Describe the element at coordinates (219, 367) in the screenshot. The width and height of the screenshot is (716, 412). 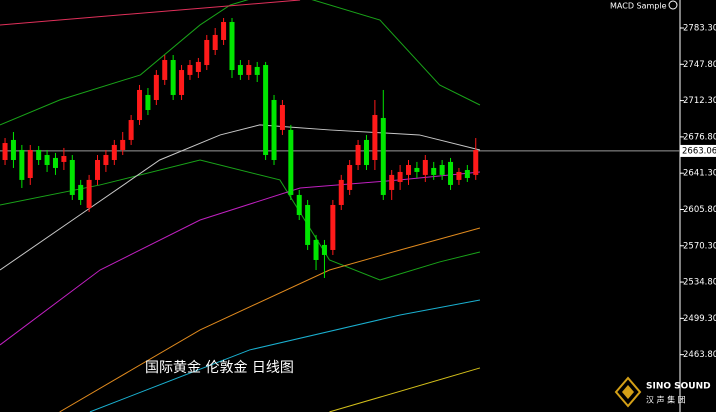
I see `caption: 国际黄金 伦敦金 日线图` at that location.